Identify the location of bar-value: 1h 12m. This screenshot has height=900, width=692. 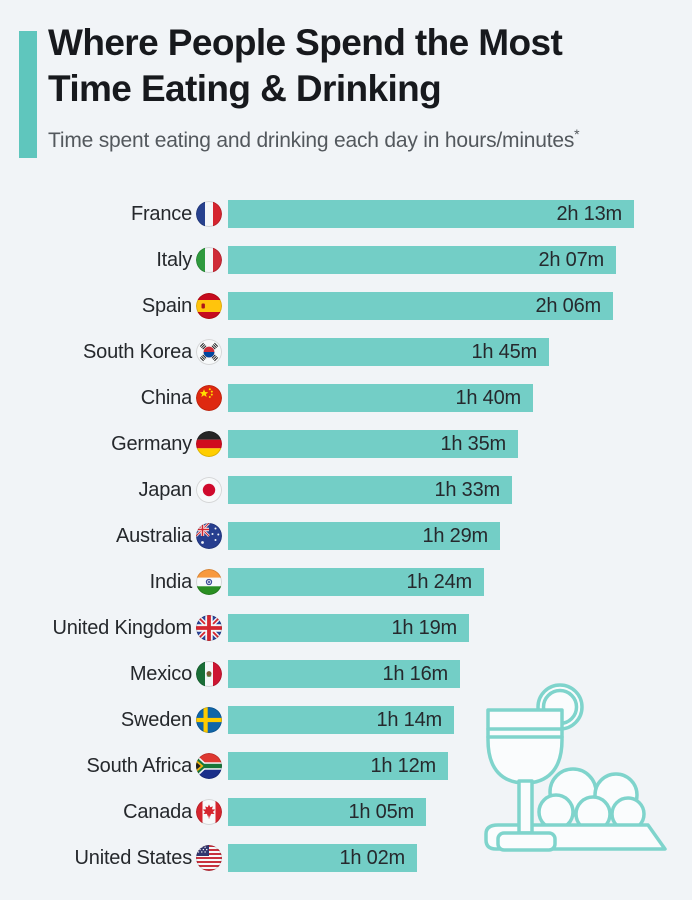
(403, 765).